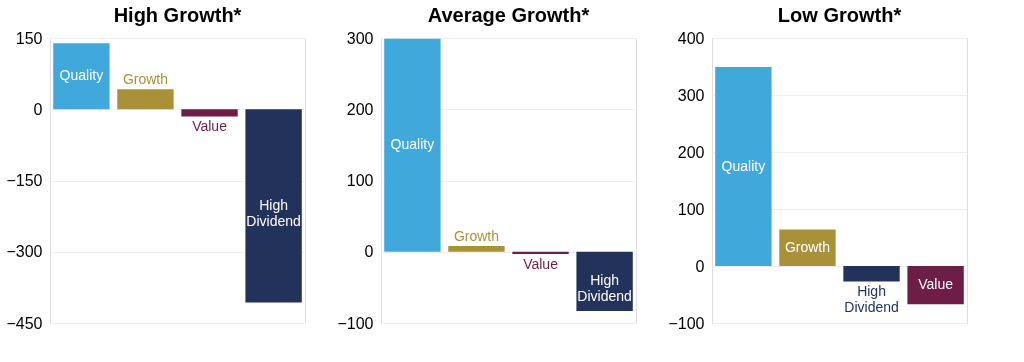  I want to click on category-label: Growth, so click(145, 79).